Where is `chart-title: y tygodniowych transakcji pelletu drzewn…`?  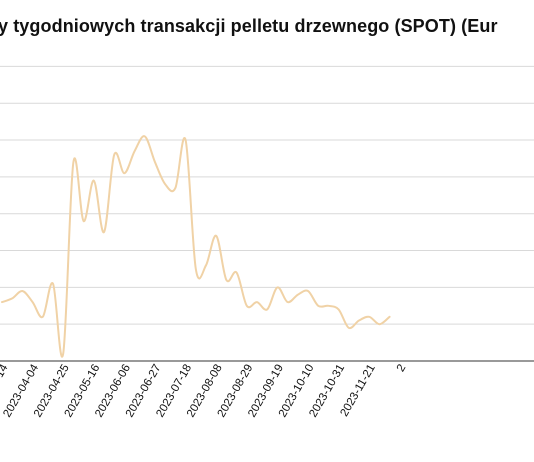 chart-title: y tygodniowych transakcji pelletu drzewn… is located at coordinates (249, 26).